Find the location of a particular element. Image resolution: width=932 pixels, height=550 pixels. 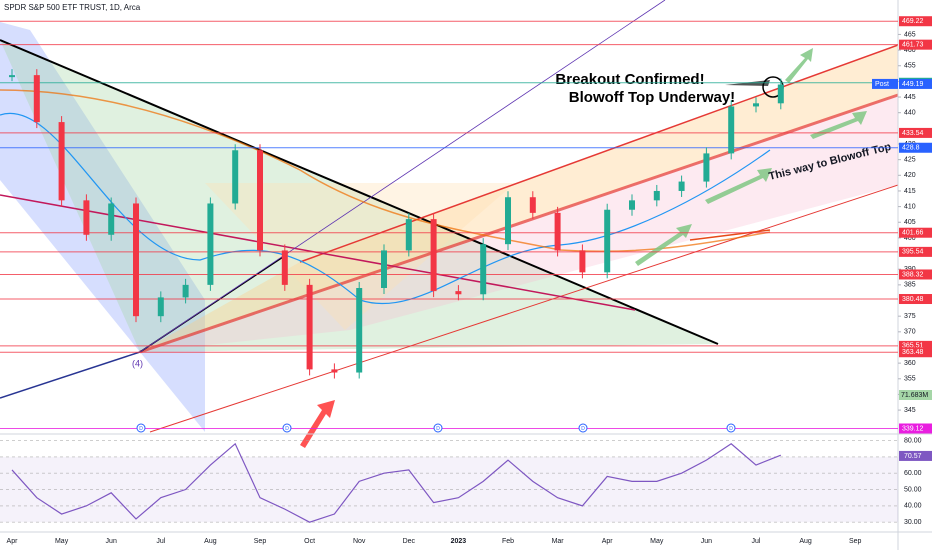

y-tick-label: 415 is located at coordinates (910, 191).